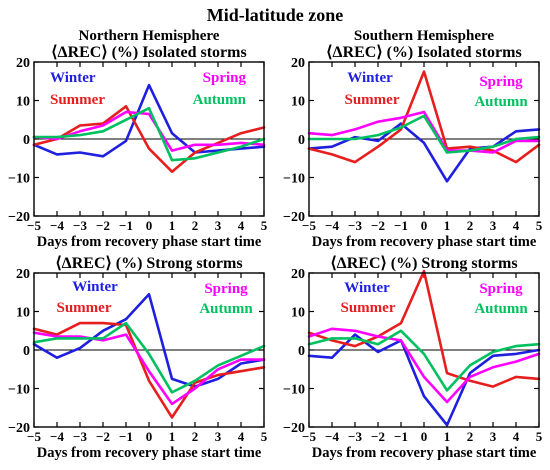  What do you see at coordinates (424, 36) in the screenshot?
I see `hemisphere-title: Southern Hemisphere` at bounding box center [424, 36].